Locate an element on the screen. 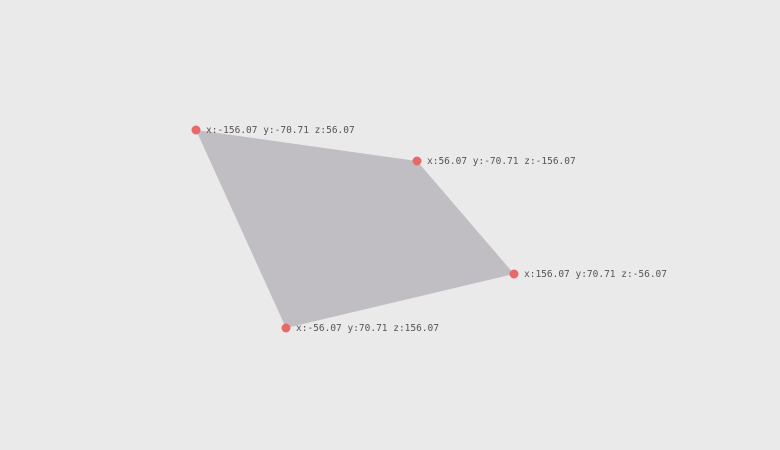  vertex-label: x:-156.07 y:-70.71 z:56.07 is located at coordinates (280, 130).